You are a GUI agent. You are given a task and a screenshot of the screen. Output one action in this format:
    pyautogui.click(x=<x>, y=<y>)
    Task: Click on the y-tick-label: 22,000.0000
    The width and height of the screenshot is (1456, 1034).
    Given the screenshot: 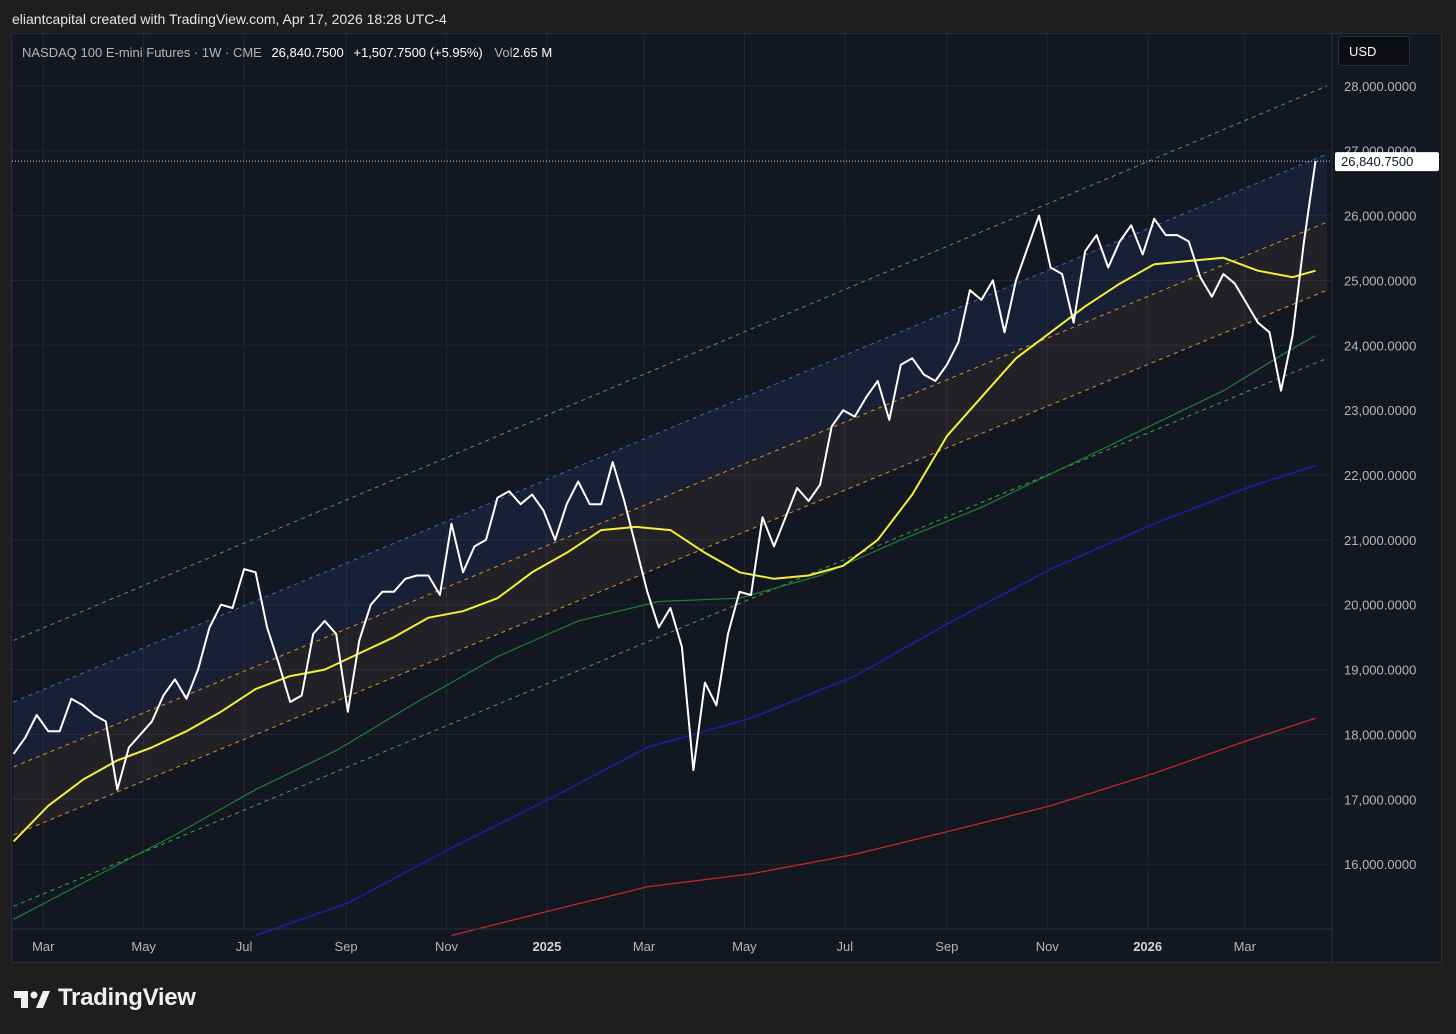 What is the action you would take?
    pyautogui.click(x=1380, y=475)
    